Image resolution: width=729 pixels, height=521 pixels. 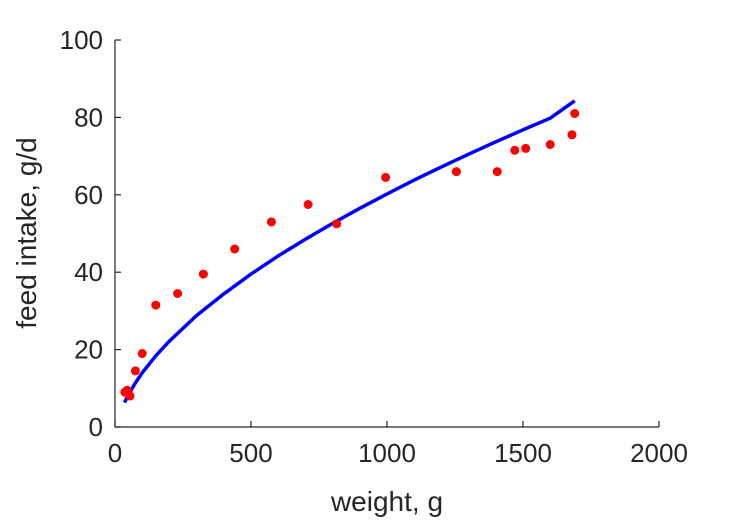 What do you see at coordinates (386, 501) in the screenshot?
I see `x-axis-label: weight, g` at bounding box center [386, 501].